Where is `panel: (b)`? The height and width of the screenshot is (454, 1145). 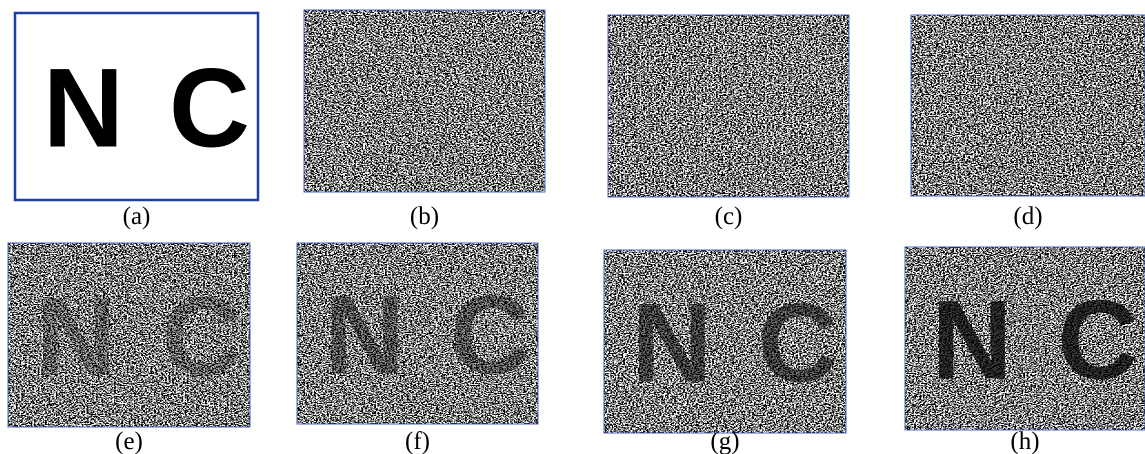 panel: (b) is located at coordinates (424, 119).